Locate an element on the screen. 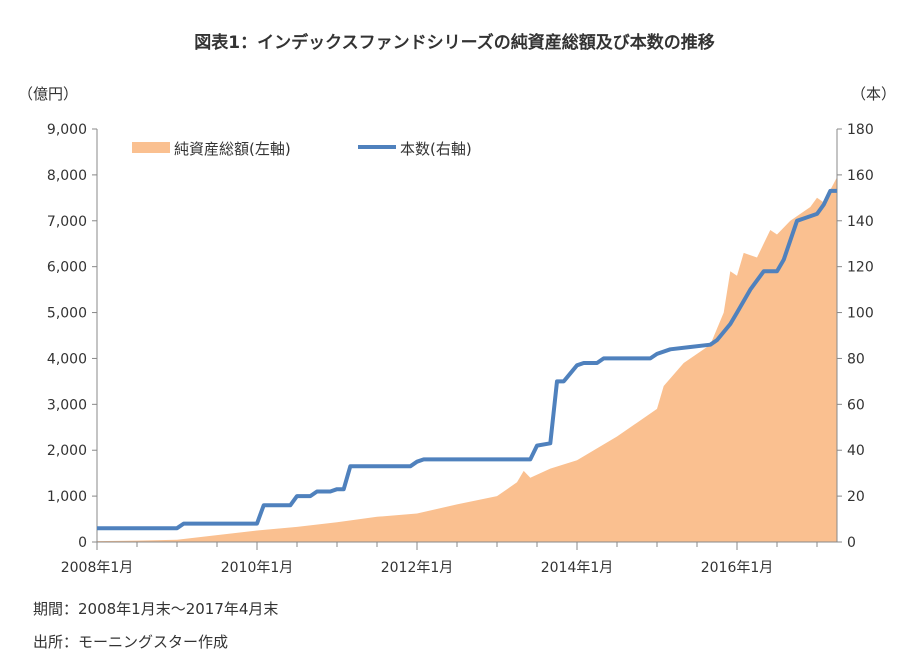 This screenshot has width=909, height=660. chart-title: 図表1：インデックスファンドシリーズの純資産総額及び本数の推移 is located at coordinates (454, 43).